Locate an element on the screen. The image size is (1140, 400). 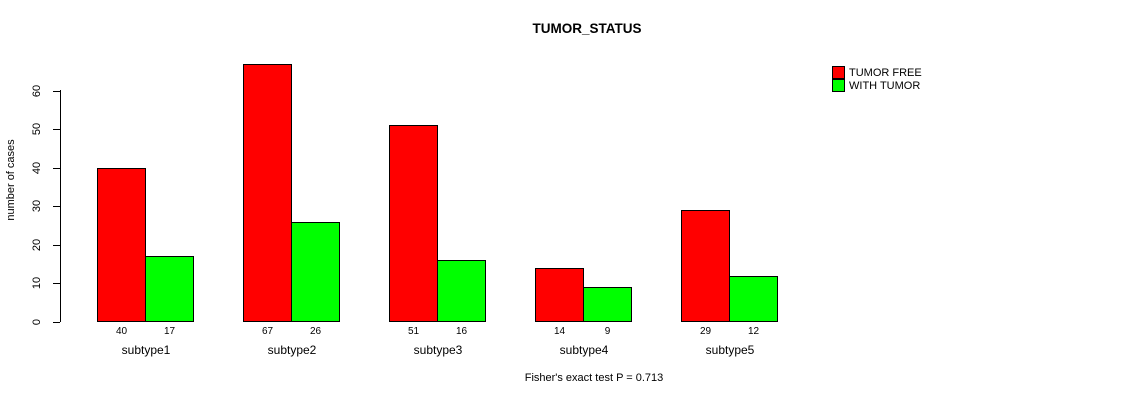
bar-tumor-free-subtype1 is located at coordinates (121, 245).